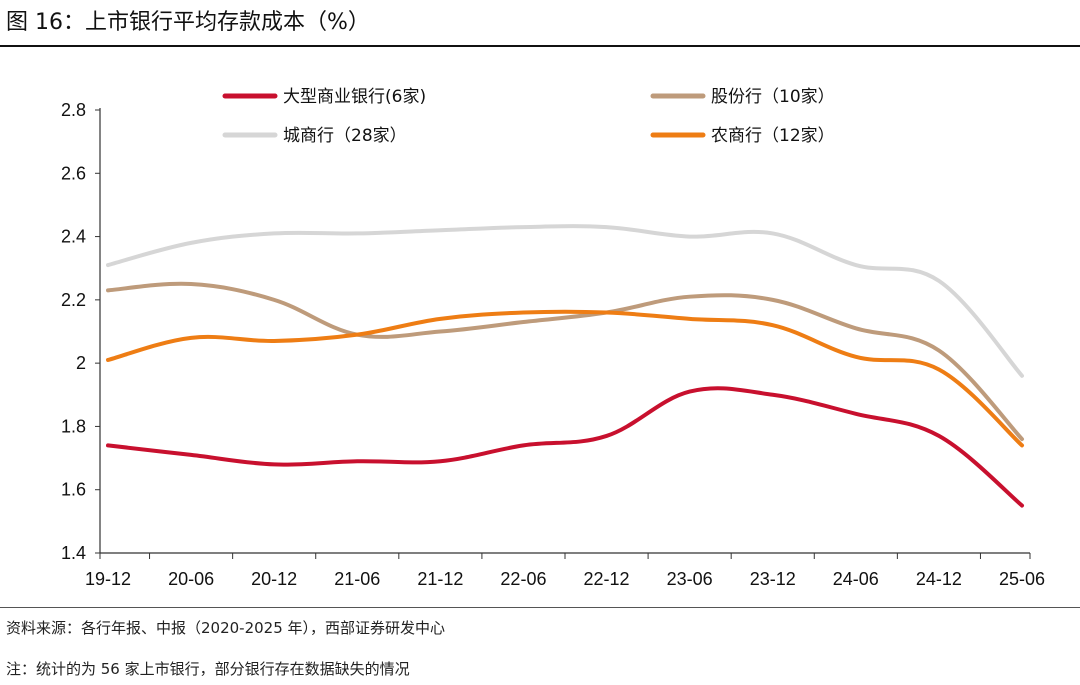 This screenshot has height=685, width=1080. I want to click on y-tick-label: 2.8, so click(73, 110).